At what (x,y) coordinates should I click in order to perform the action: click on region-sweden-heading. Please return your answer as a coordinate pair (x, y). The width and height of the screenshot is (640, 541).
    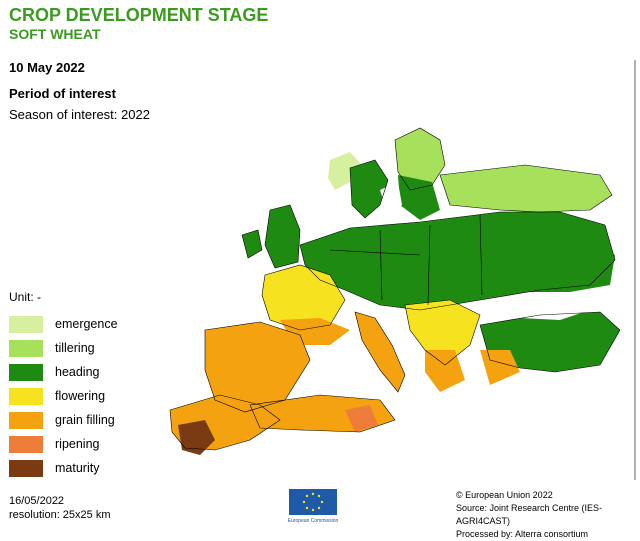
    Looking at the image, I should click on (369, 189).